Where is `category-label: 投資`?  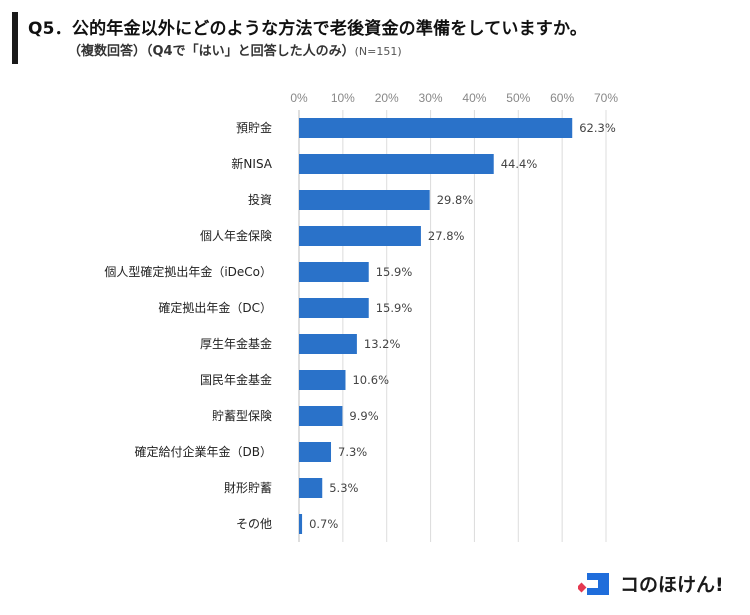
category-label: 投資 is located at coordinates (260, 199).